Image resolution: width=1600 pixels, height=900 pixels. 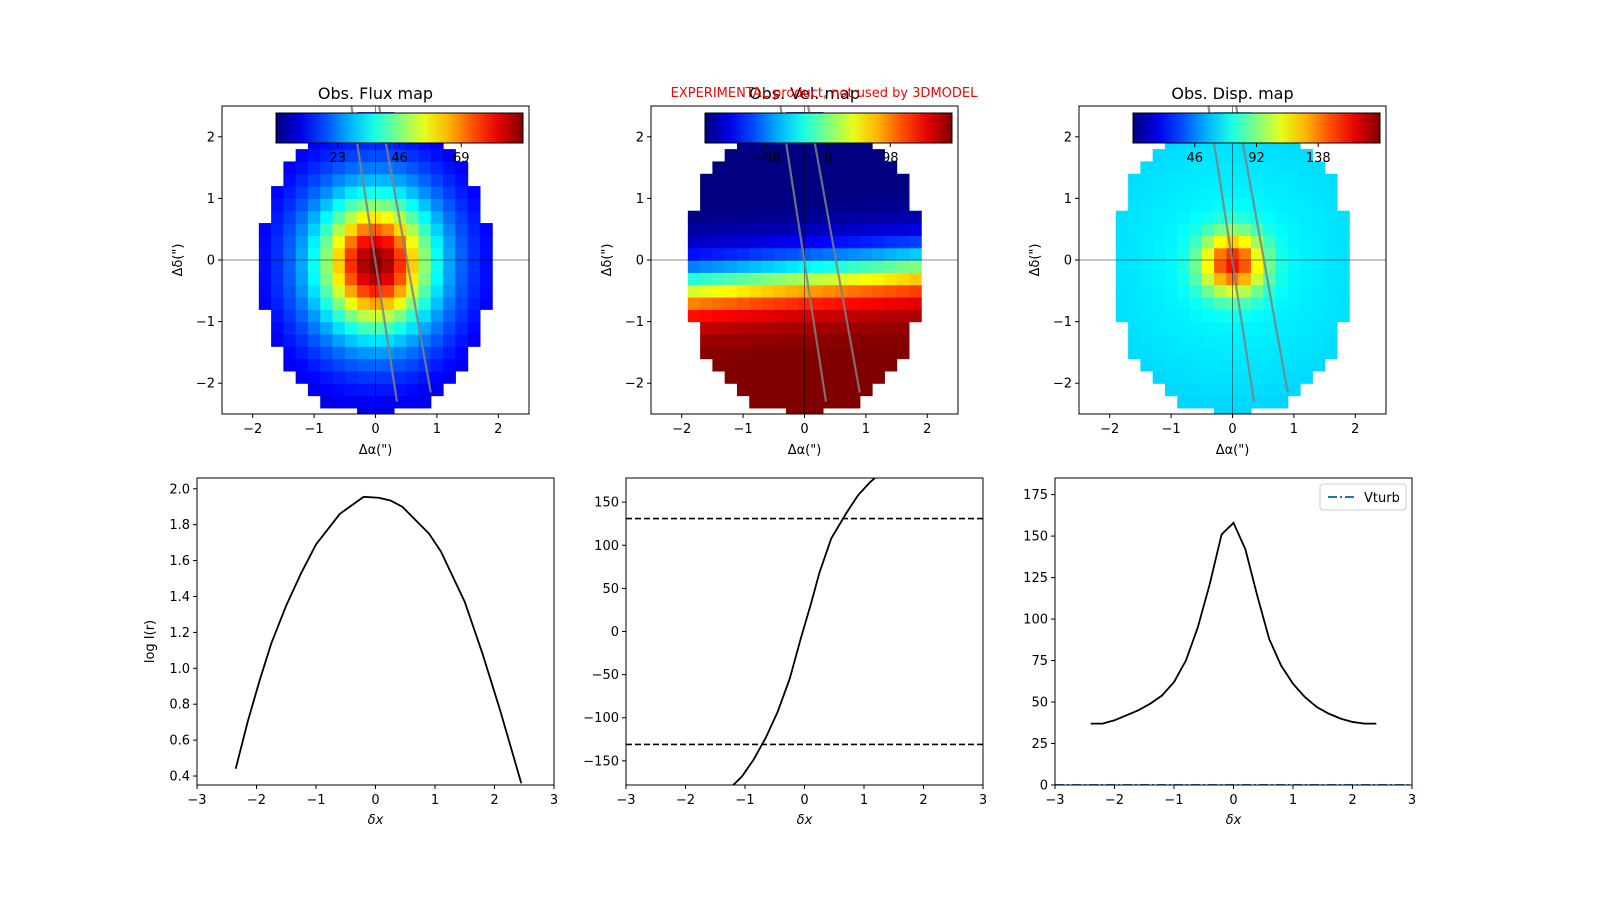 I want to click on colorbar-tick-label: 46, so click(x=1194, y=158).